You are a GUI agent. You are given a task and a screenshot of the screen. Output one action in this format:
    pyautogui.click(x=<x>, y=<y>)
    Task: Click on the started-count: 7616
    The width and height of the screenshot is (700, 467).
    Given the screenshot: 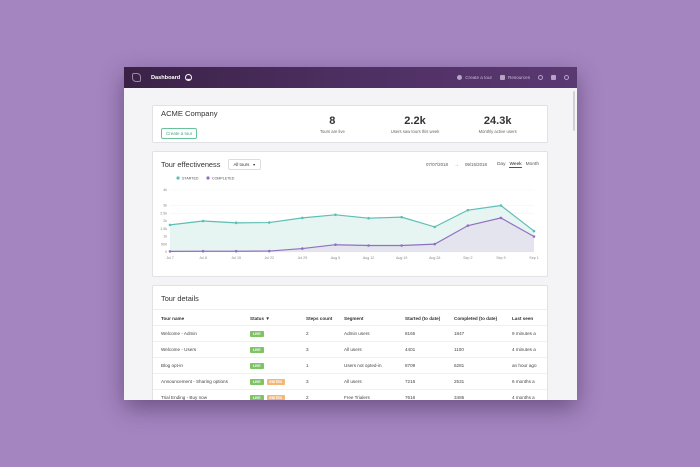 What is the action you would take?
    pyautogui.click(x=421, y=394)
    